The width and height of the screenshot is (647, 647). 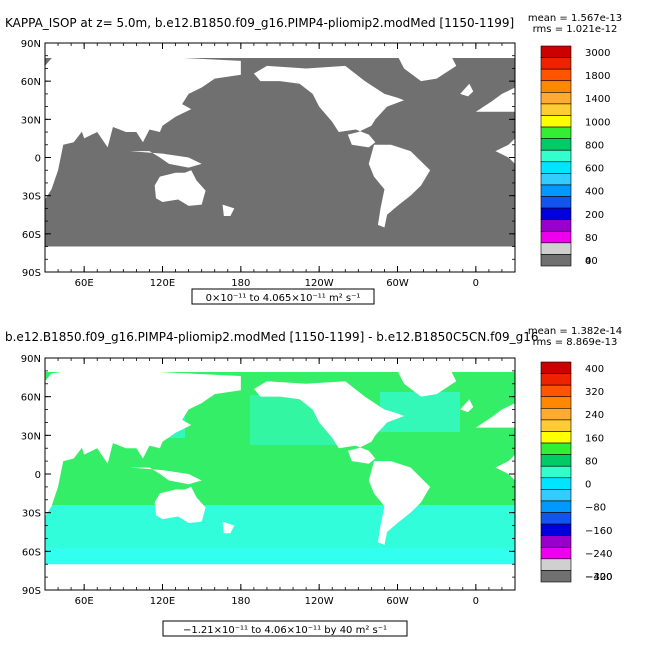 What do you see at coordinates (594, 415) in the screenshot?
I see `colorbar-label: 240` at bounding box center [594, 415].